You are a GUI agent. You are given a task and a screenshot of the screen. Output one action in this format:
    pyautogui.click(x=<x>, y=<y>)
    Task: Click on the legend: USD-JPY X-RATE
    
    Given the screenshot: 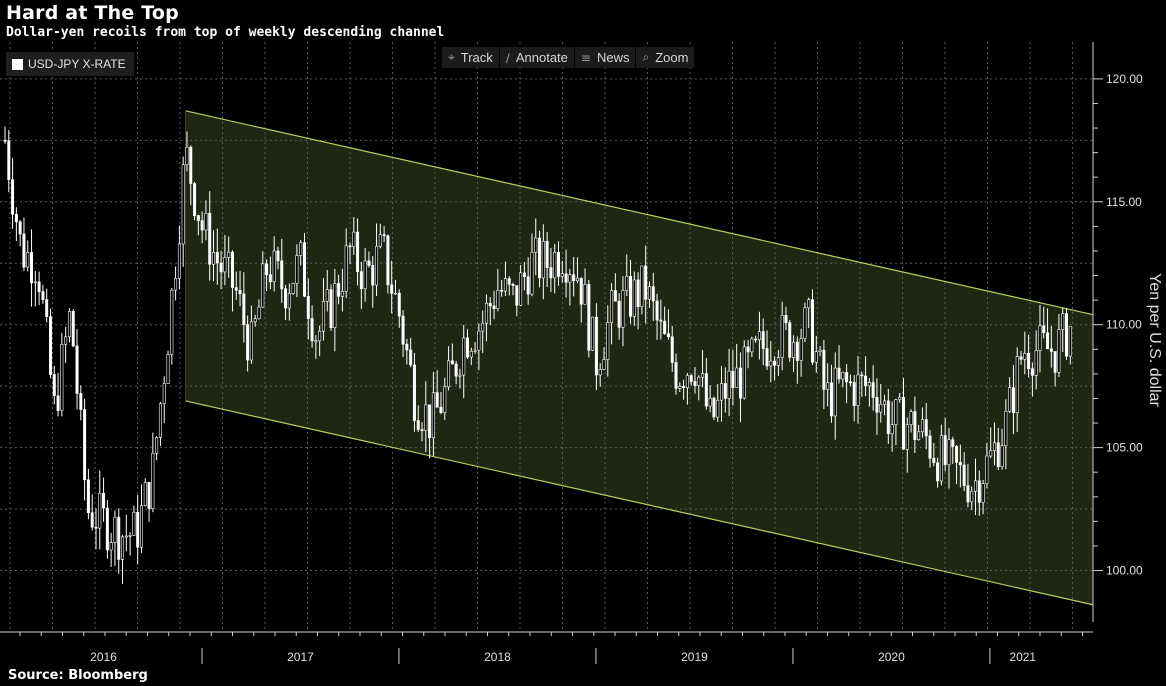 What is the action you would take?
    pyautogui.click(x=70, y=64)
    